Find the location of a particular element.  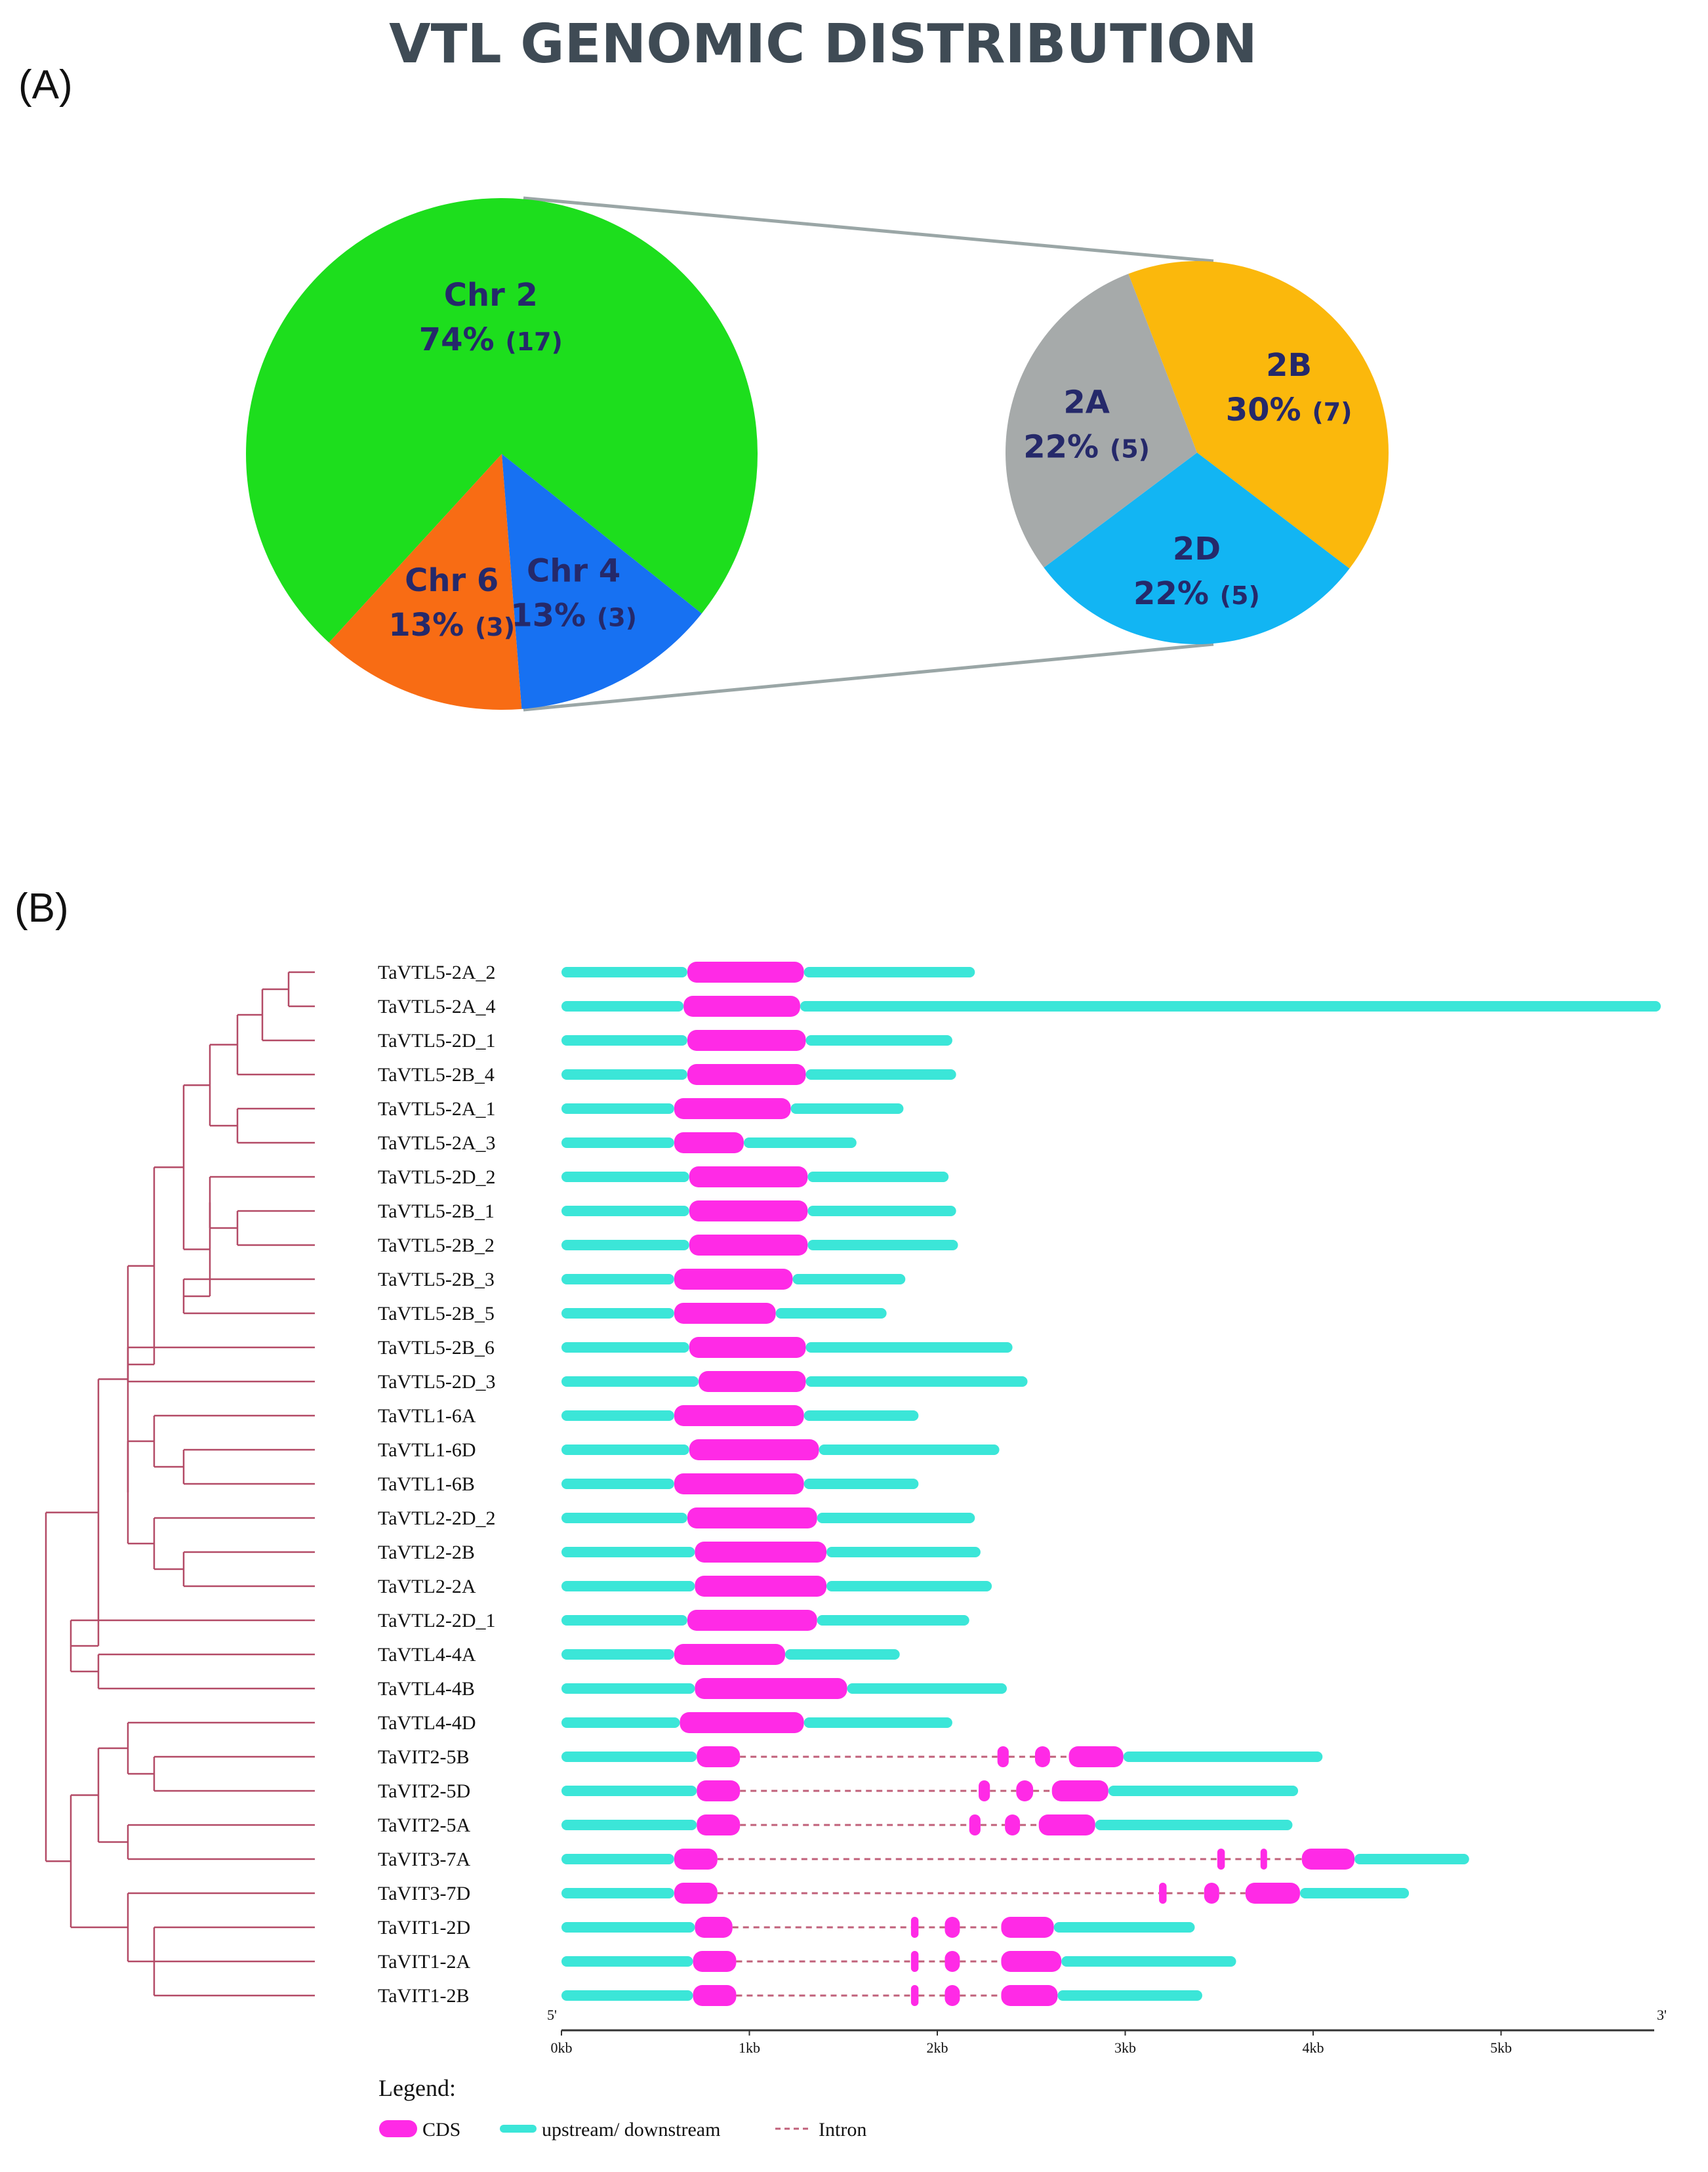

gene-label: TaVIT2-5B is located at coordinates (424, 1757).